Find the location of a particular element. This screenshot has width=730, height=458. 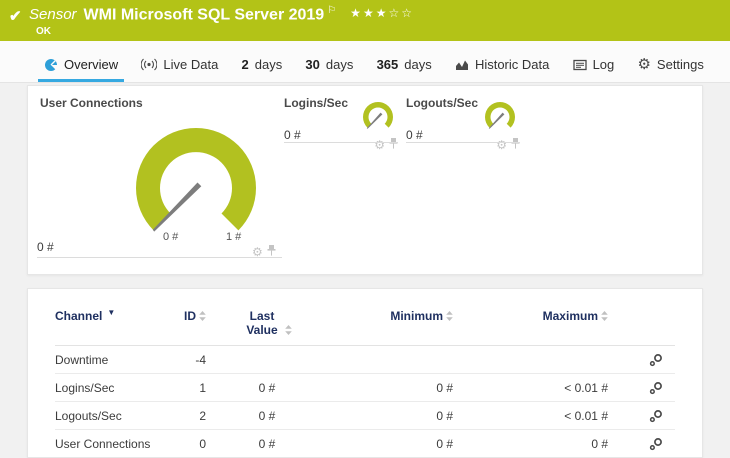

tab-30-days: 30 days is located at coordinates (329, 64).